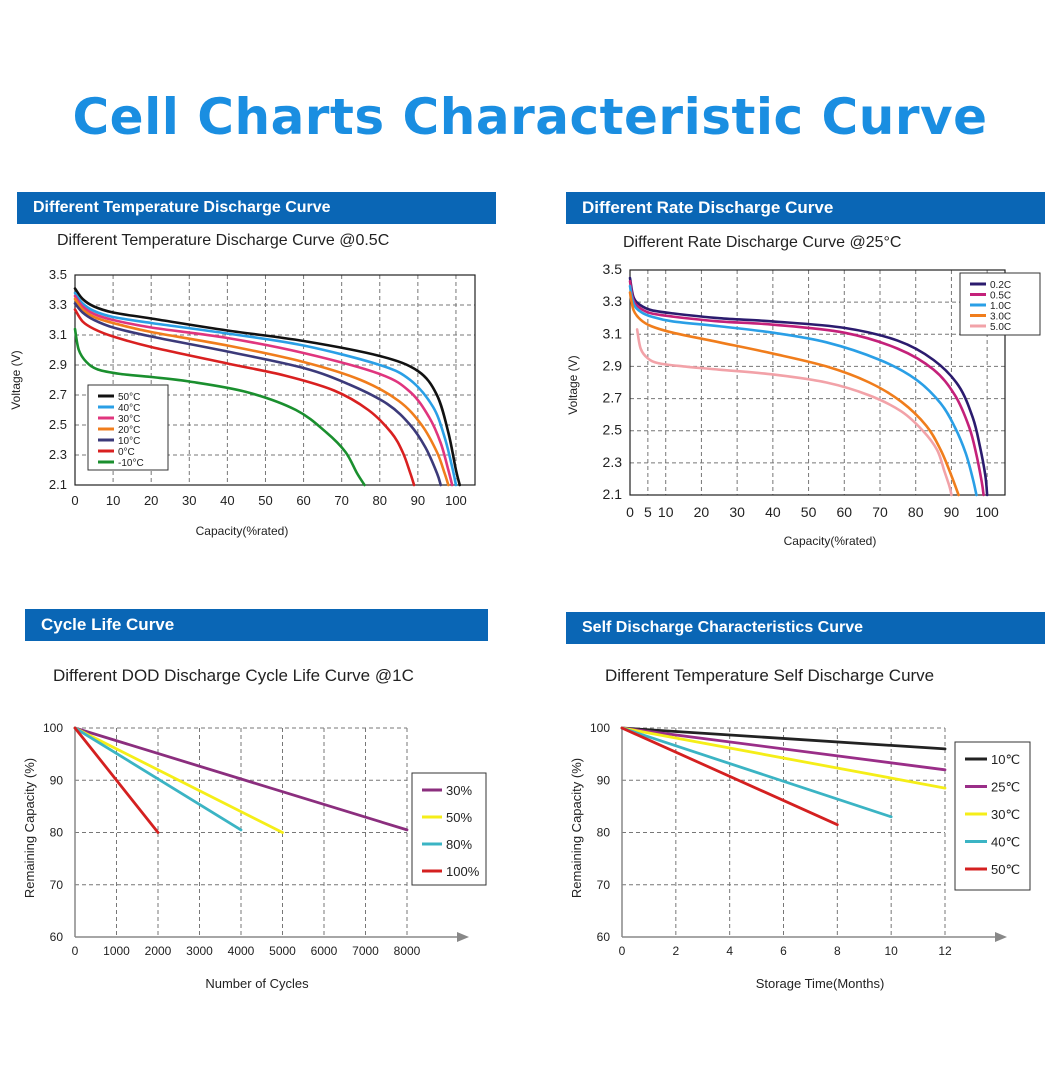 This screenshot has height=1079, width=1060. I want to click on temp-x-tick-label: 10, so click(113, 500).